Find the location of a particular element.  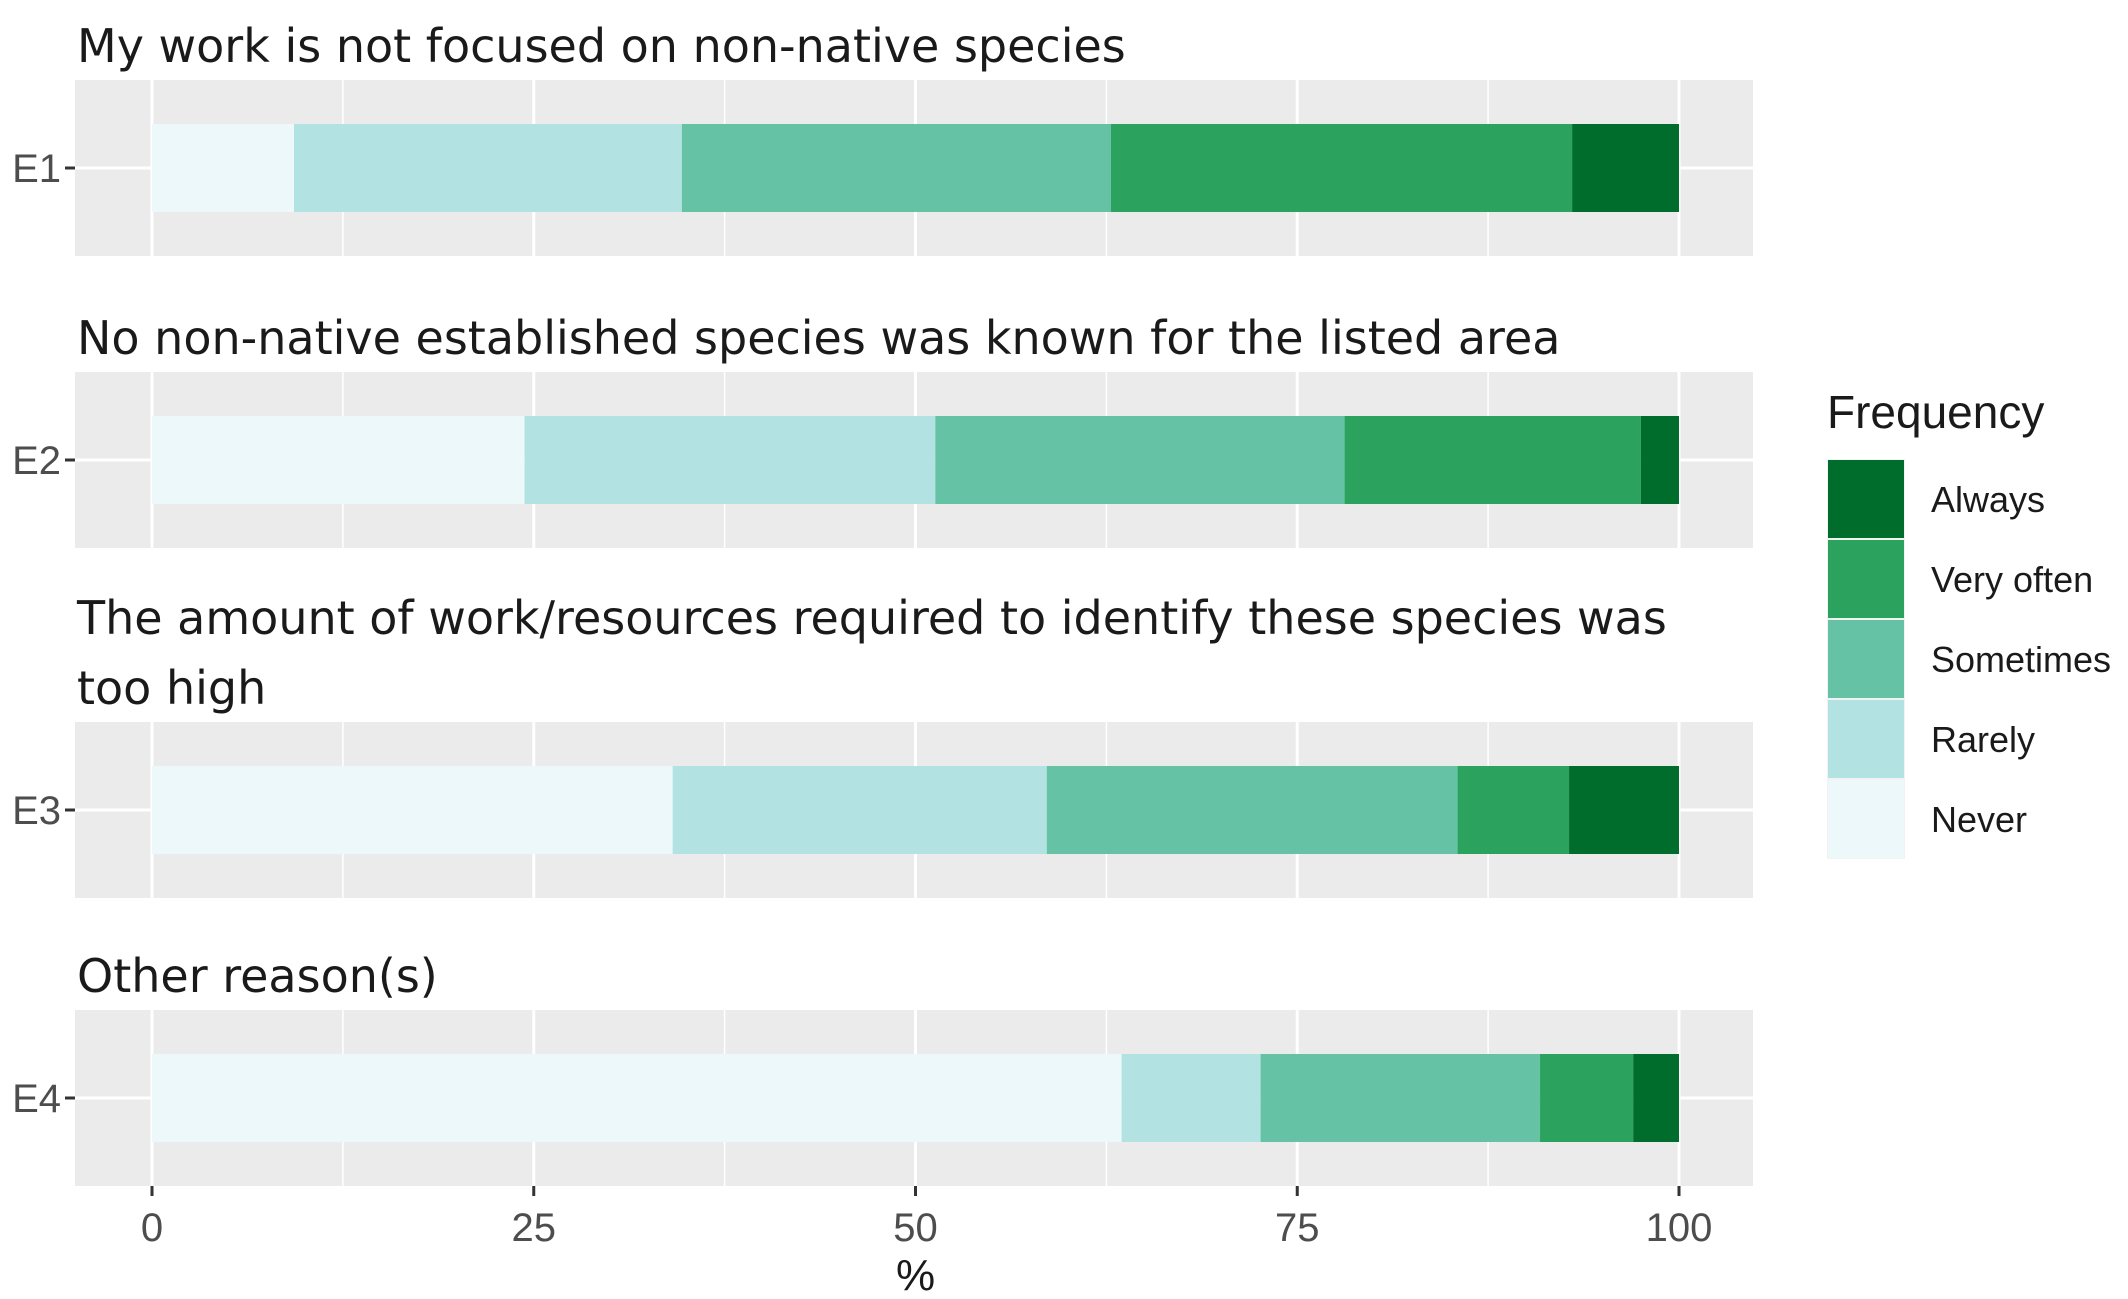

x-tick-label: 25 is located at coordinates (534, 1228).